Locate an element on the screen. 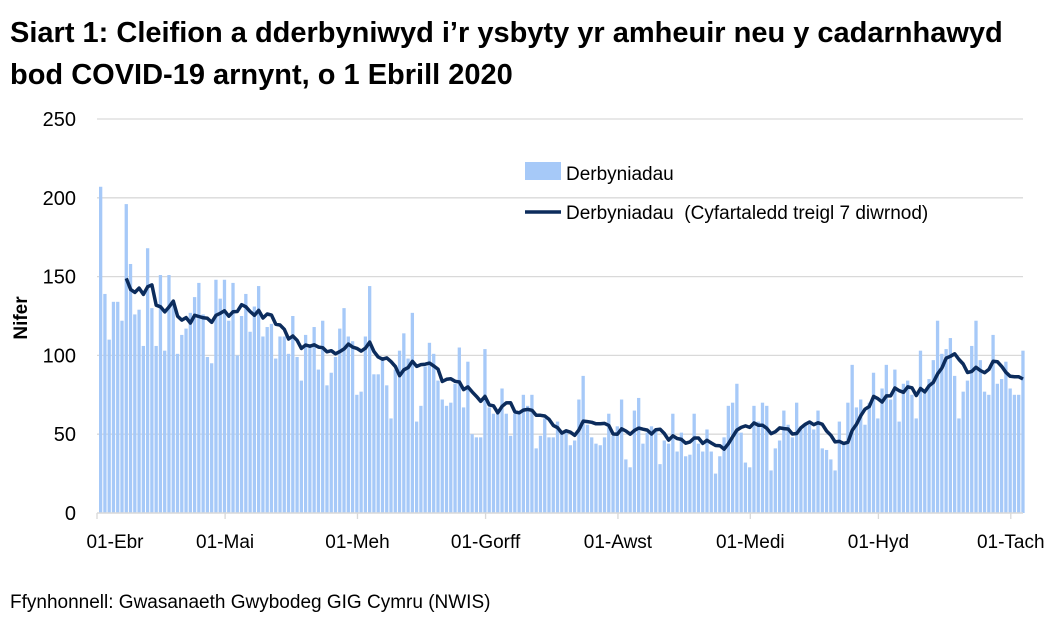 The width and height of the screenshot is (1059, 629). y-tick-label: 0 is located at coordinates (70, 514).